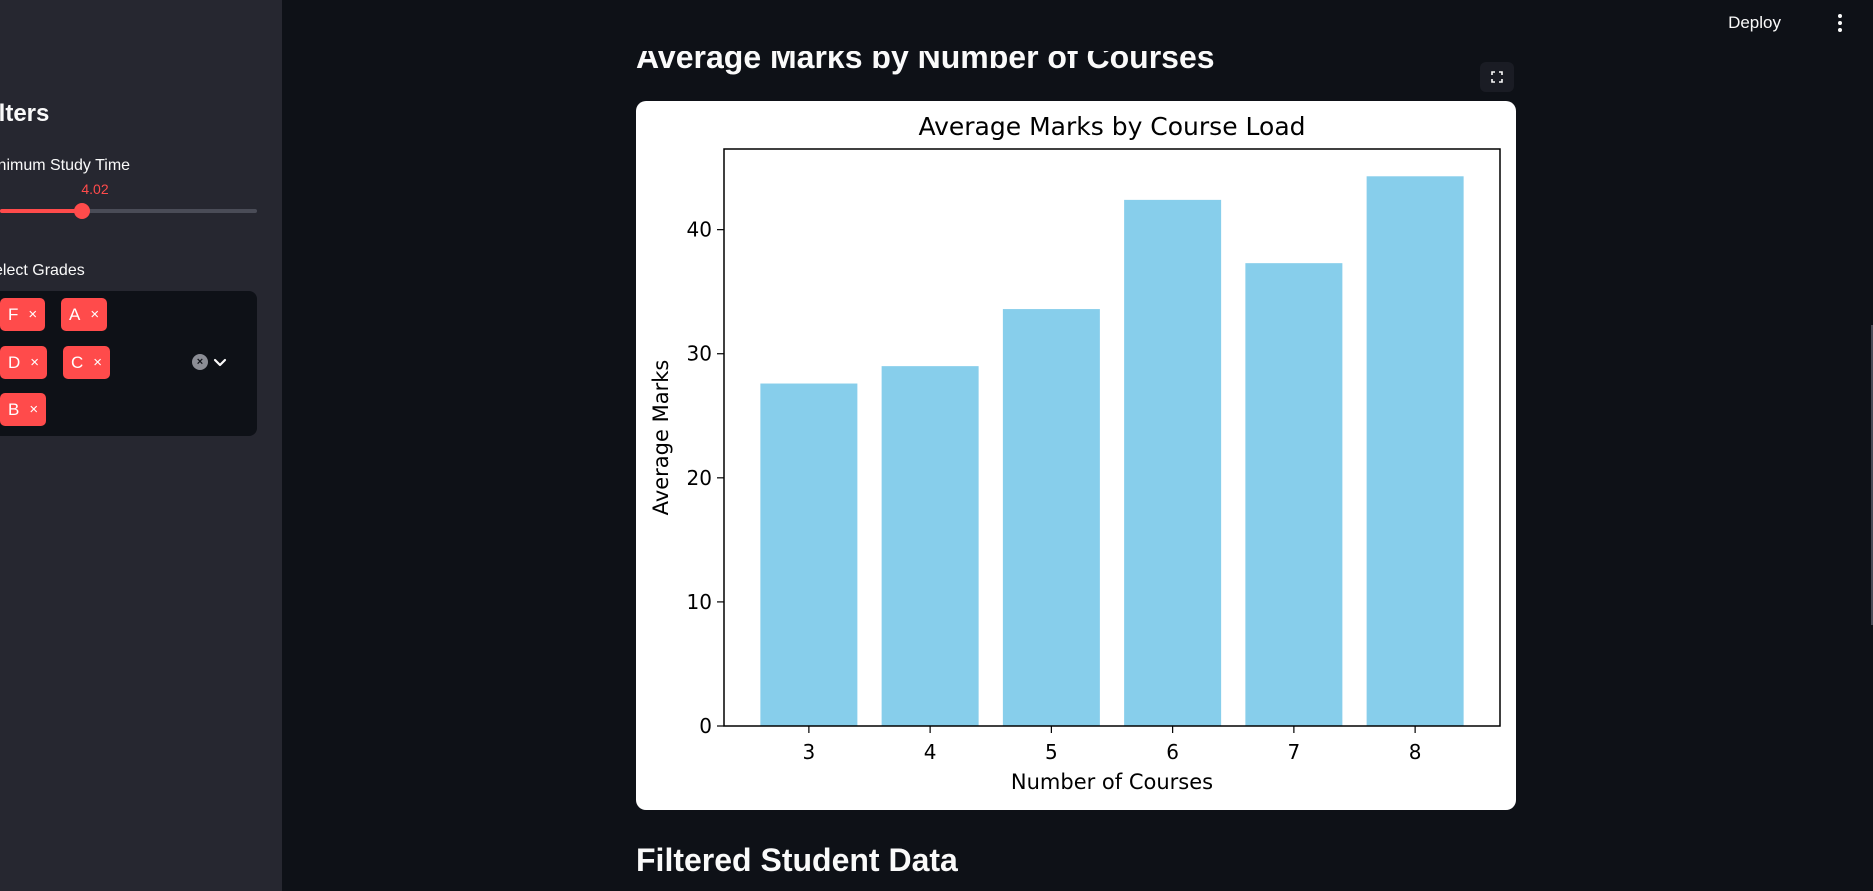 The width and height of the screenshot is (1873, 891). Describe the element at coordinates (1111, 126) in the screenshot. I see `chart-title: Average Marks by Course Load` at that location.